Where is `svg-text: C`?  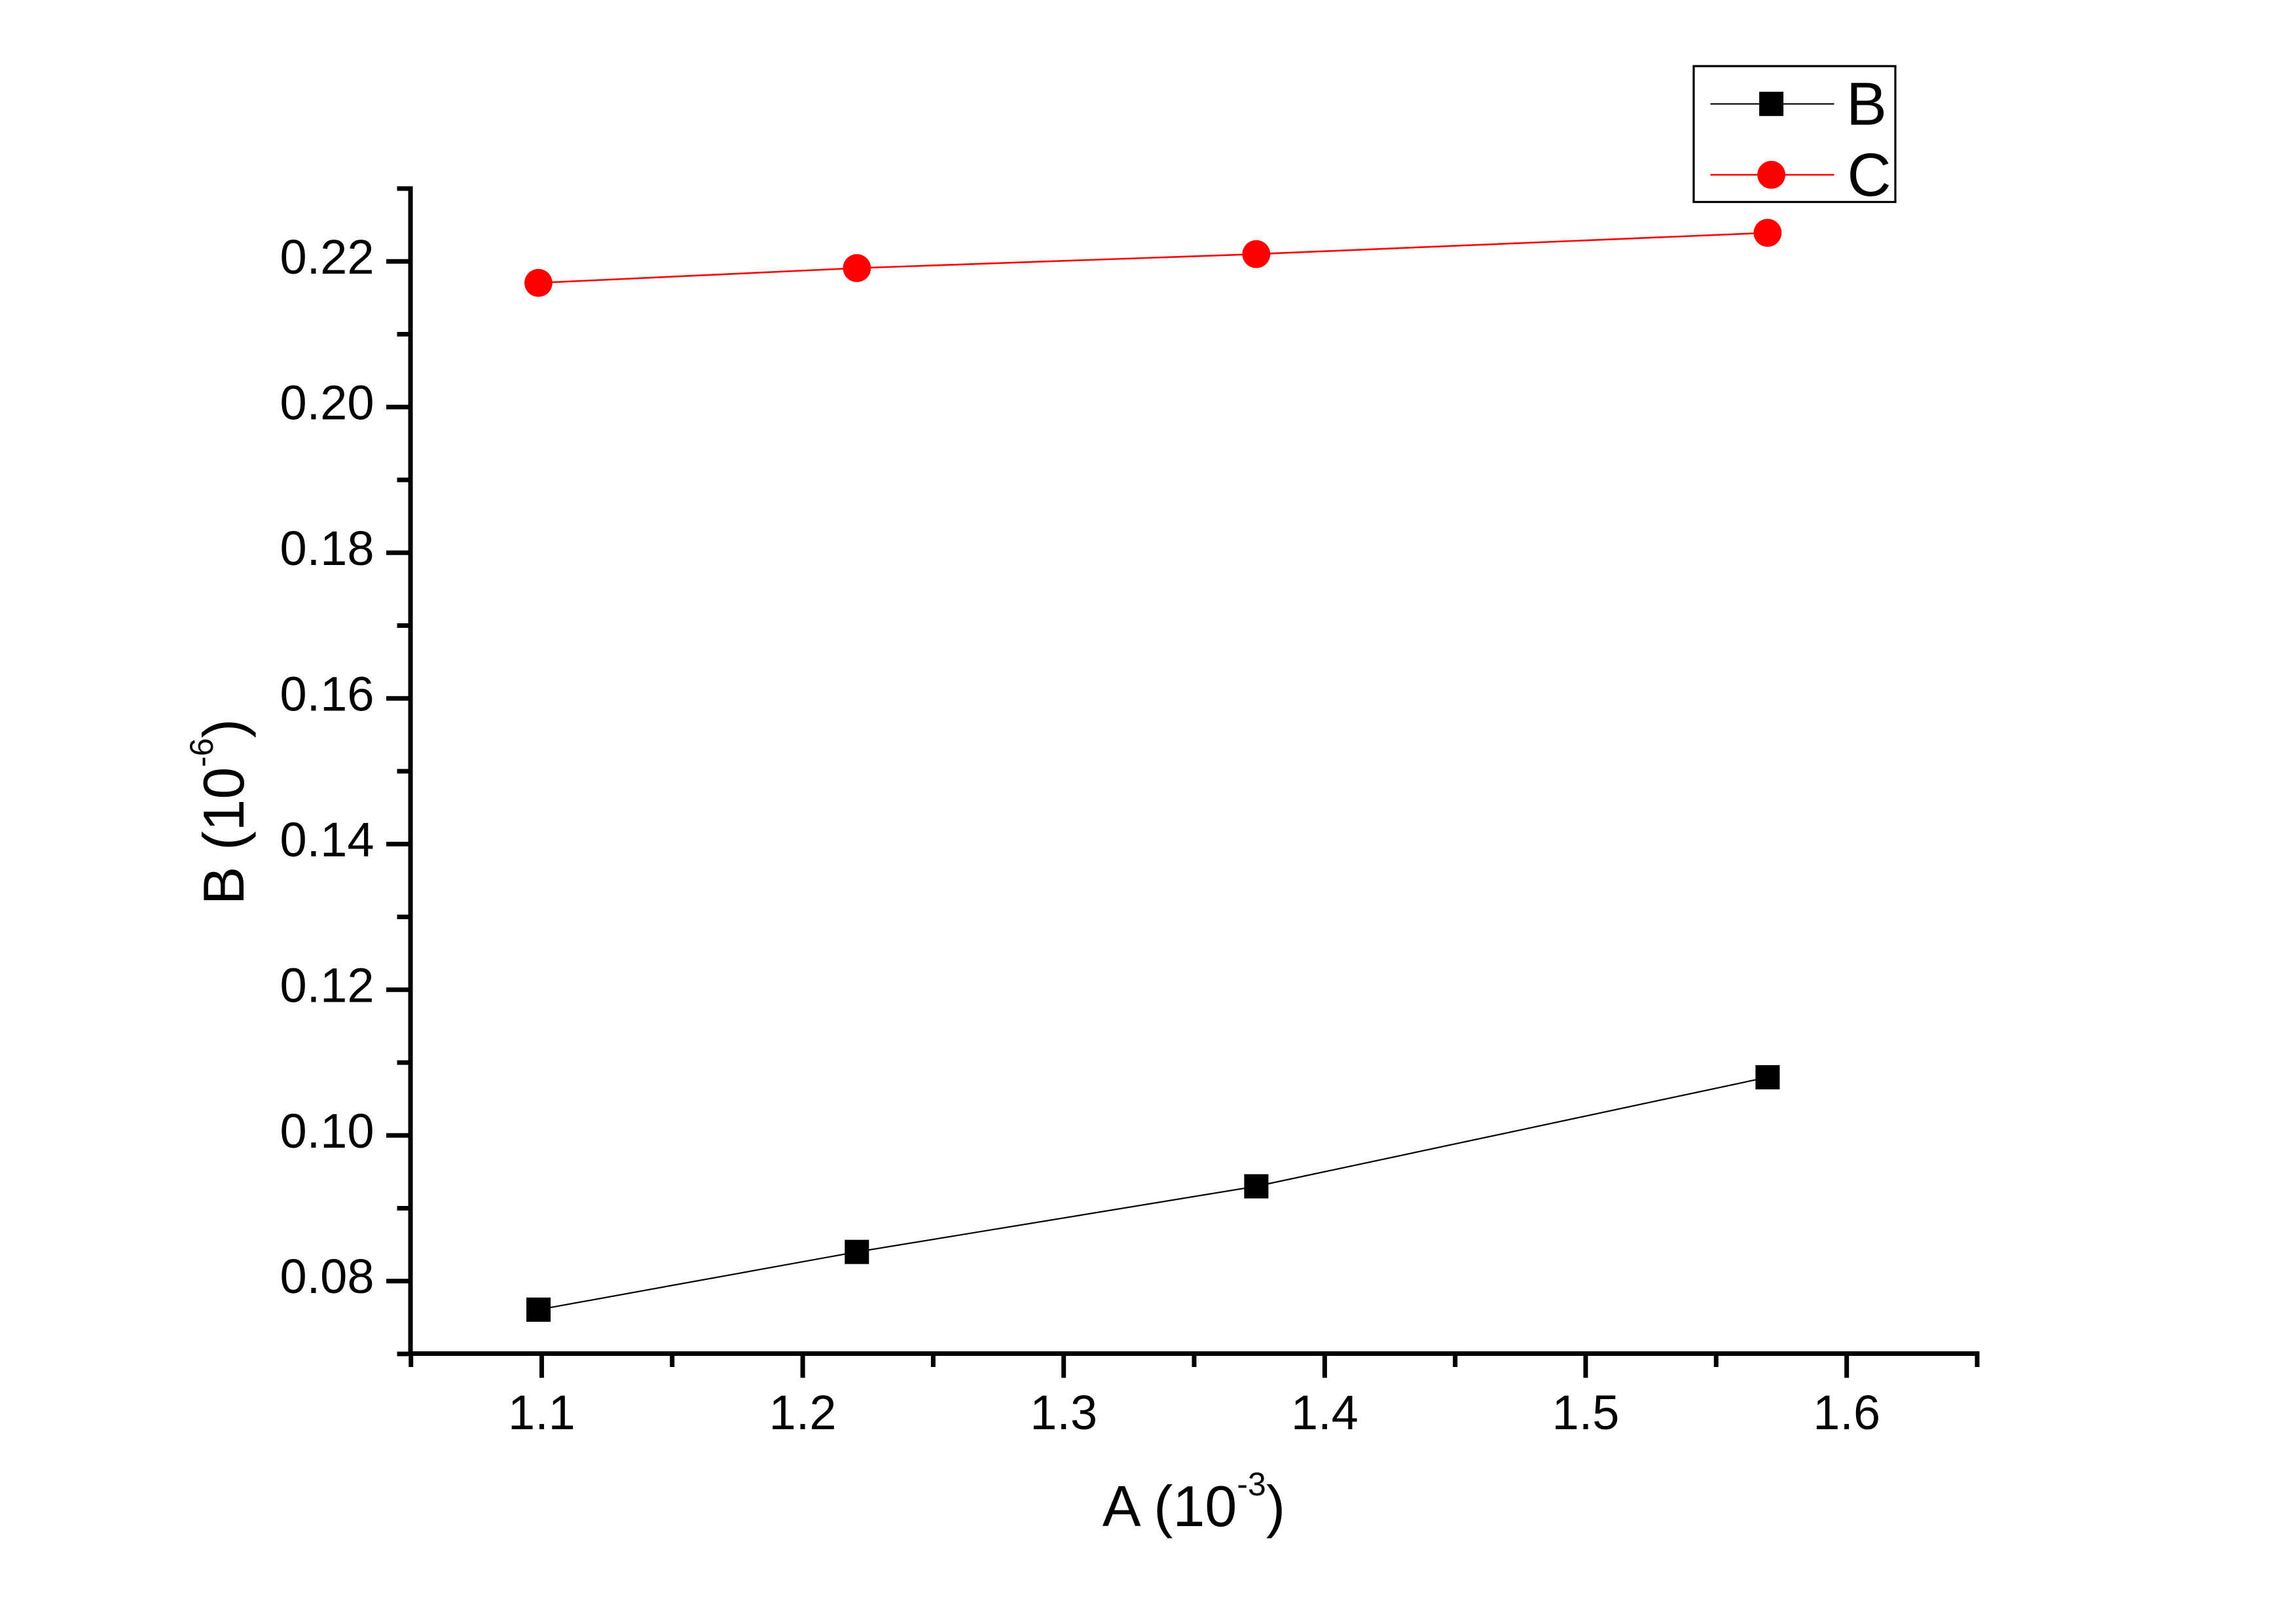
svg-text: C is located at coordinates (1869, 175).